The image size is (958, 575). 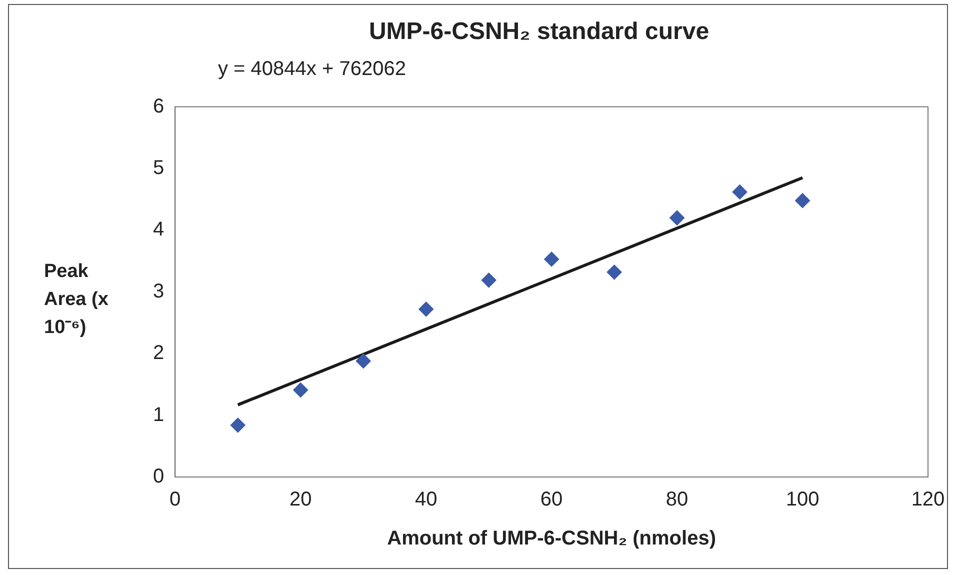 I want to click on x-tick-label: 60, so click(x=551, y=499).